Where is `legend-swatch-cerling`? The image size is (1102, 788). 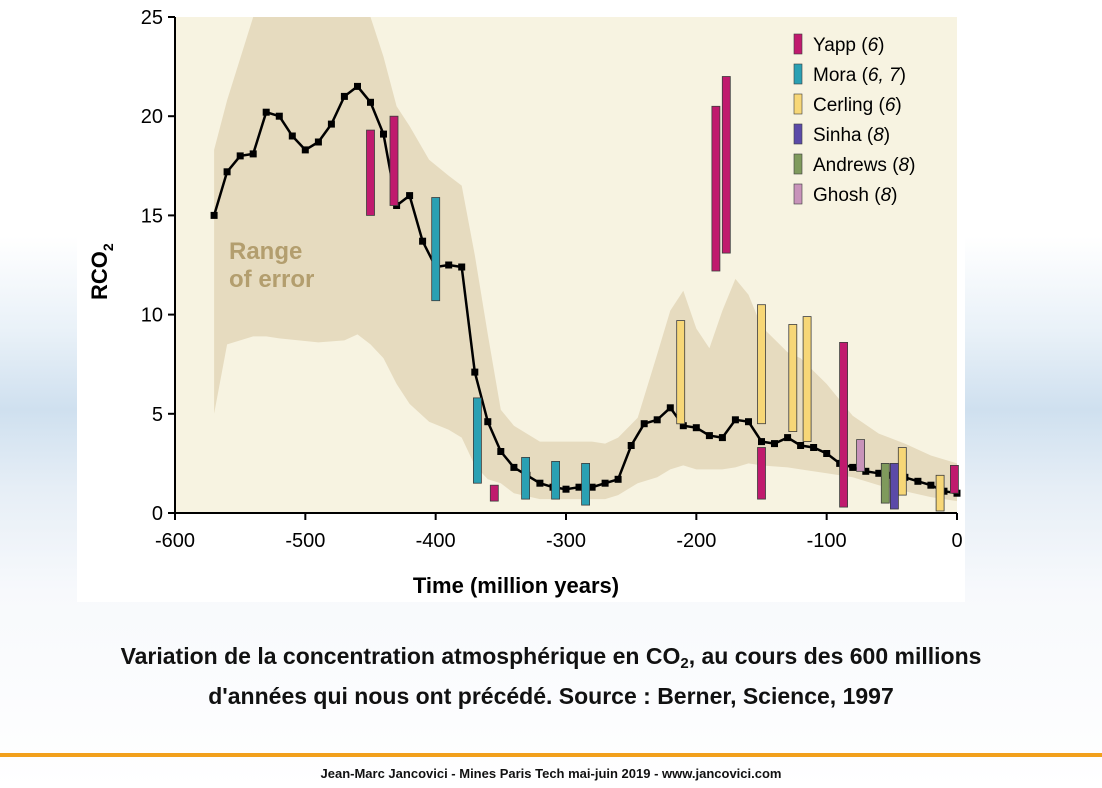 legend-swatch-cerling is located at coordinates (798, 104).